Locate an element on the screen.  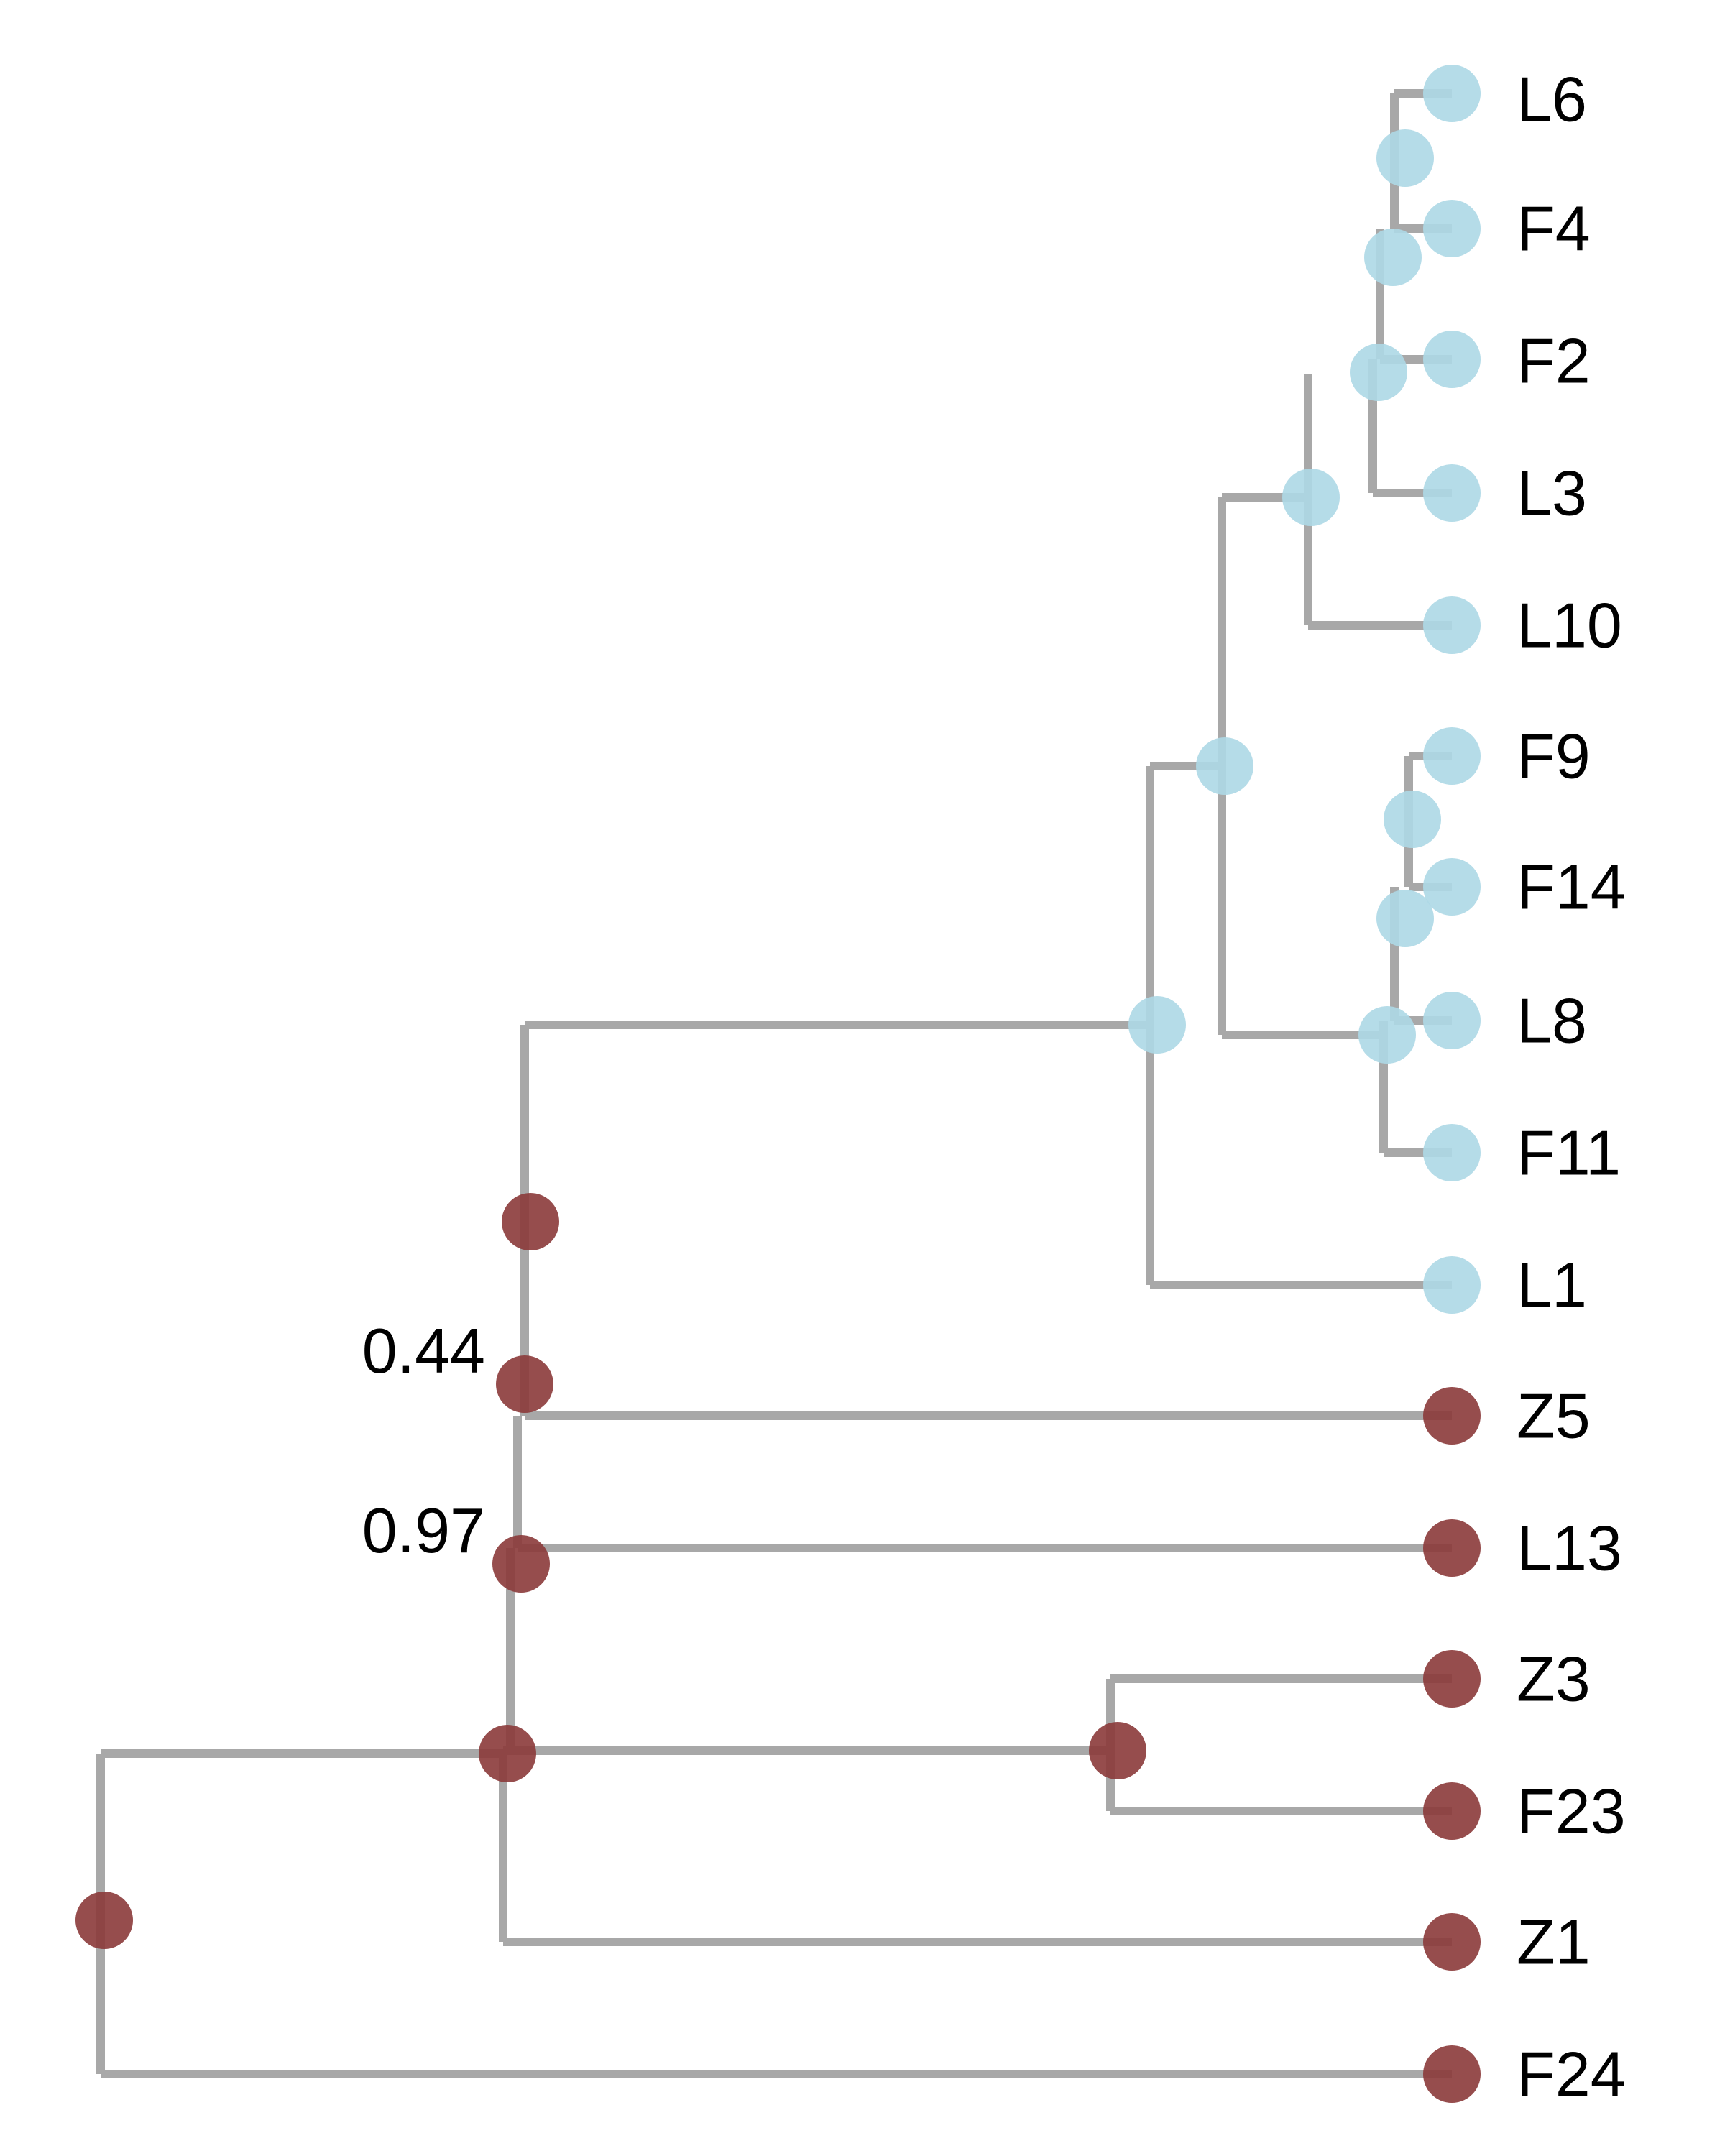
tip-label-l8: L8 is located at coordinates (1552, 1021).